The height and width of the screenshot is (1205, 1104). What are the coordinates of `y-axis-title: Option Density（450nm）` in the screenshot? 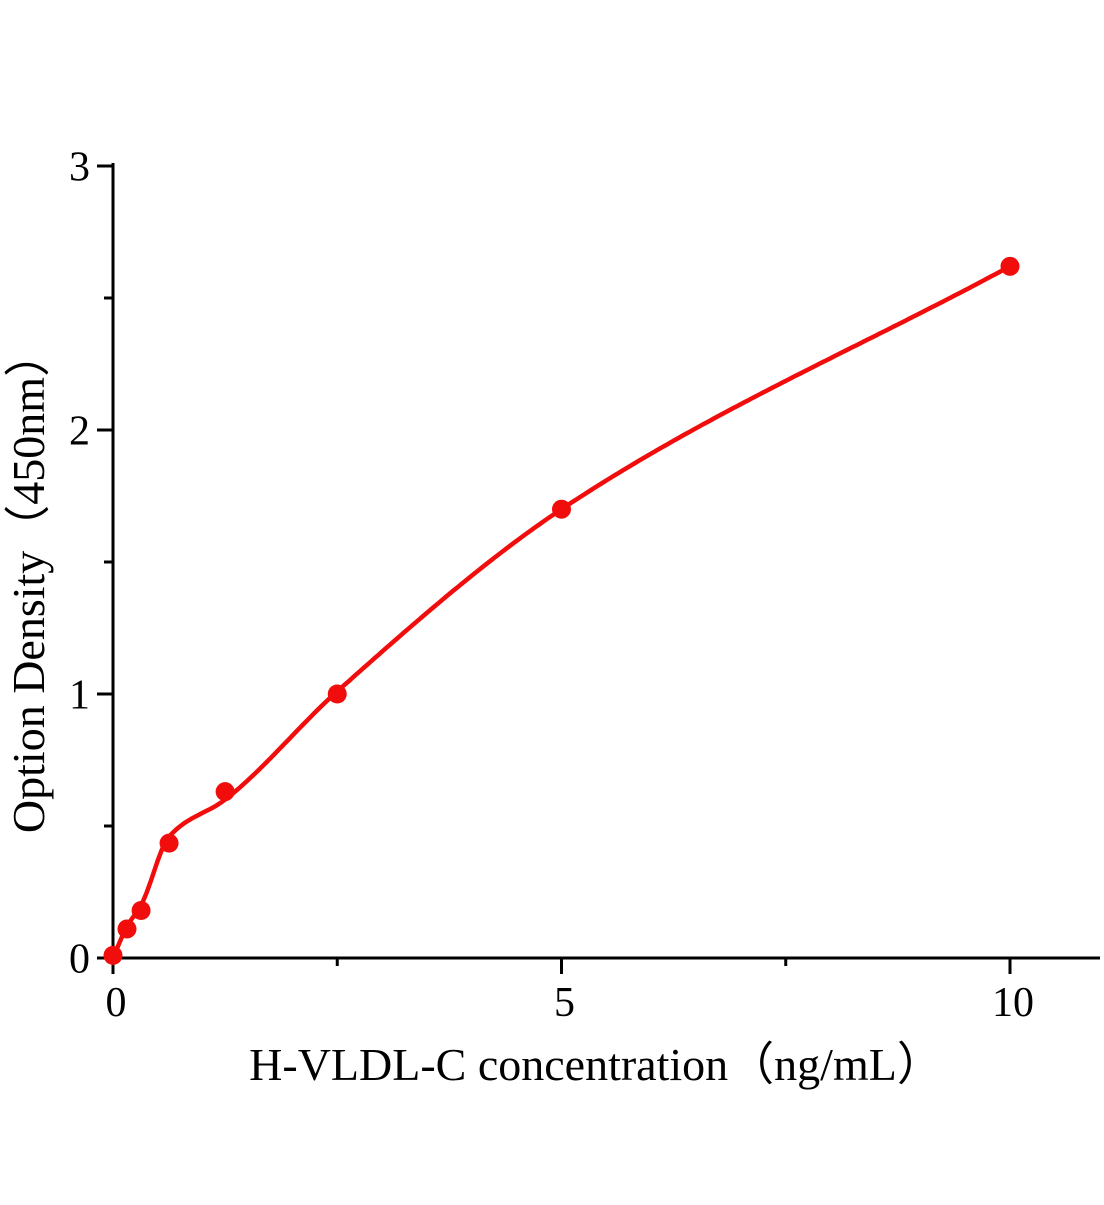 It's located at (28, 582).